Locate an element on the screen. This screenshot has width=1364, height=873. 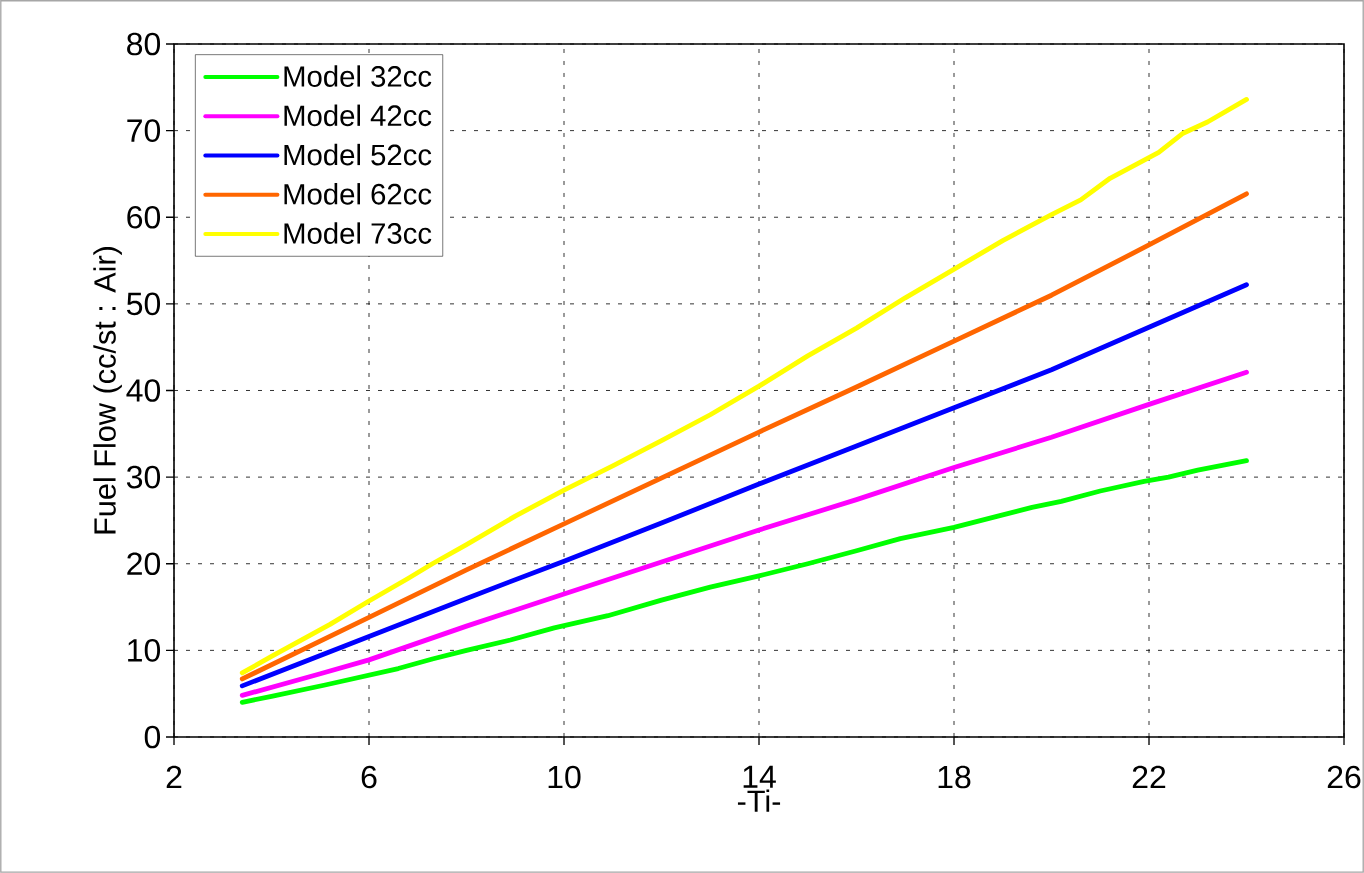
legend-label: Model 42cc is located at coordinates (358, 115).